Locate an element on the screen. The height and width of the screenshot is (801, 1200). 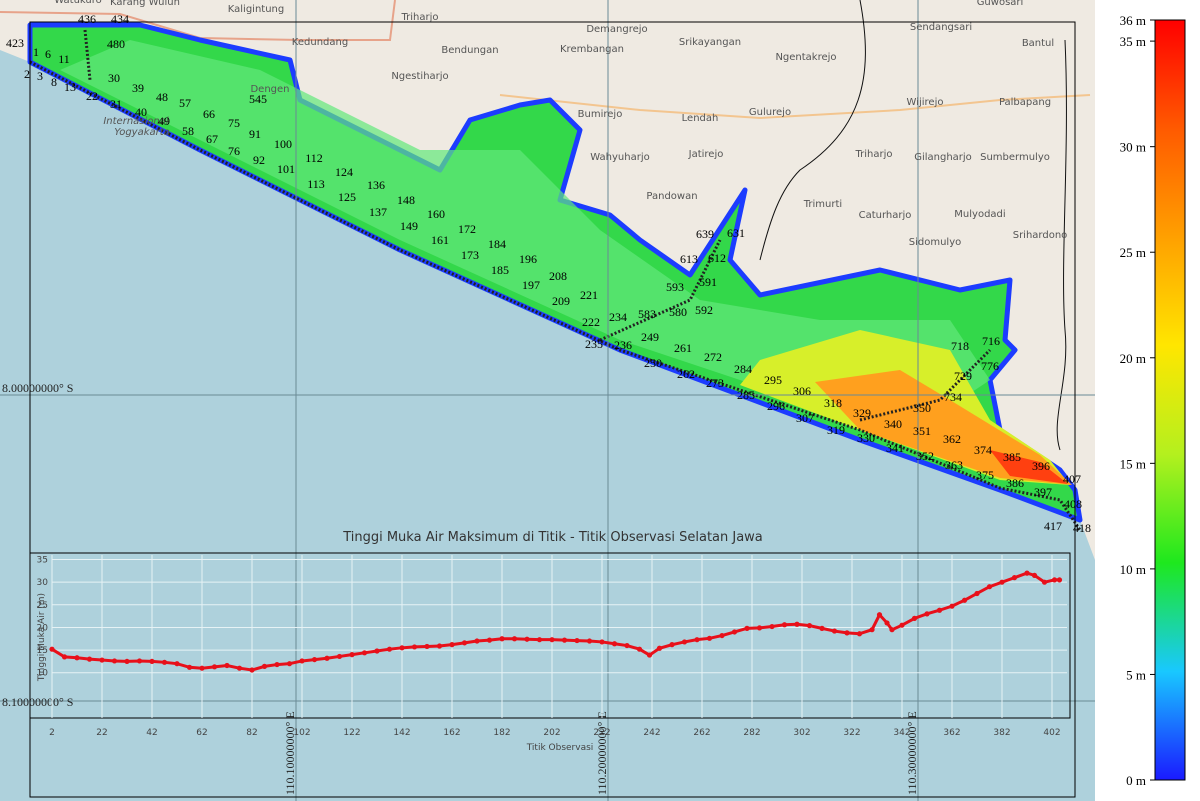
observation-point-label: 113 is located at coordinates (316, 184).